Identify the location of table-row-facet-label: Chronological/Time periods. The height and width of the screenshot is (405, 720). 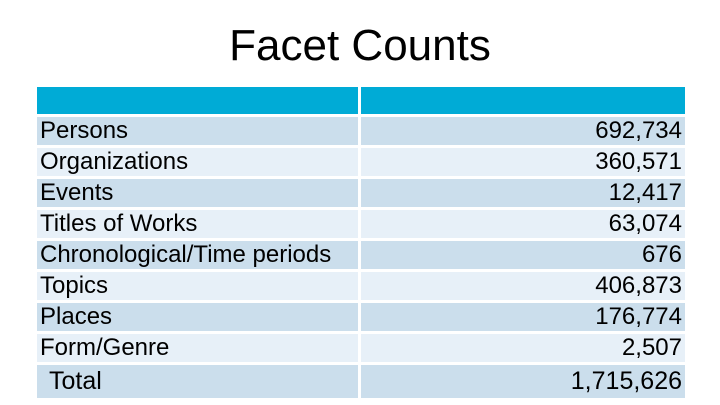
(197, 255).